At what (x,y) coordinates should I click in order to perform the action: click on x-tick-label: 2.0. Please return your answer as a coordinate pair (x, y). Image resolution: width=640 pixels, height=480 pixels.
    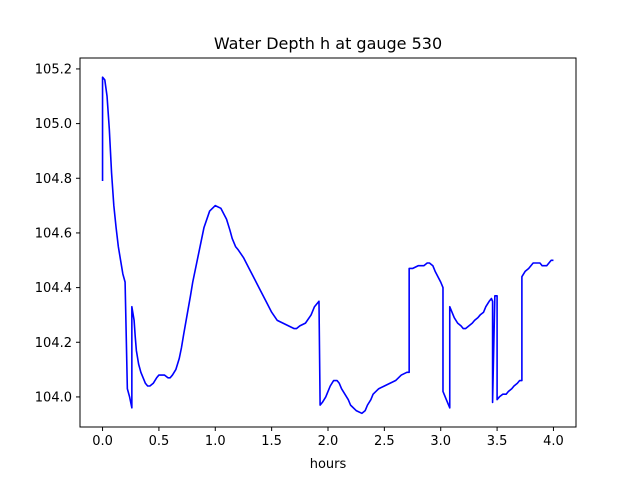
    Looking at the image, I should click on (328, 441).